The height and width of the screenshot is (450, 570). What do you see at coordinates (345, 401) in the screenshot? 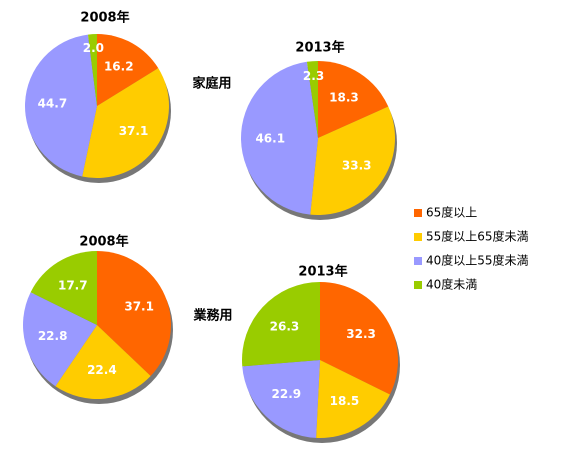
I see `data-label: 18.5` at bounding box center [345, 401].